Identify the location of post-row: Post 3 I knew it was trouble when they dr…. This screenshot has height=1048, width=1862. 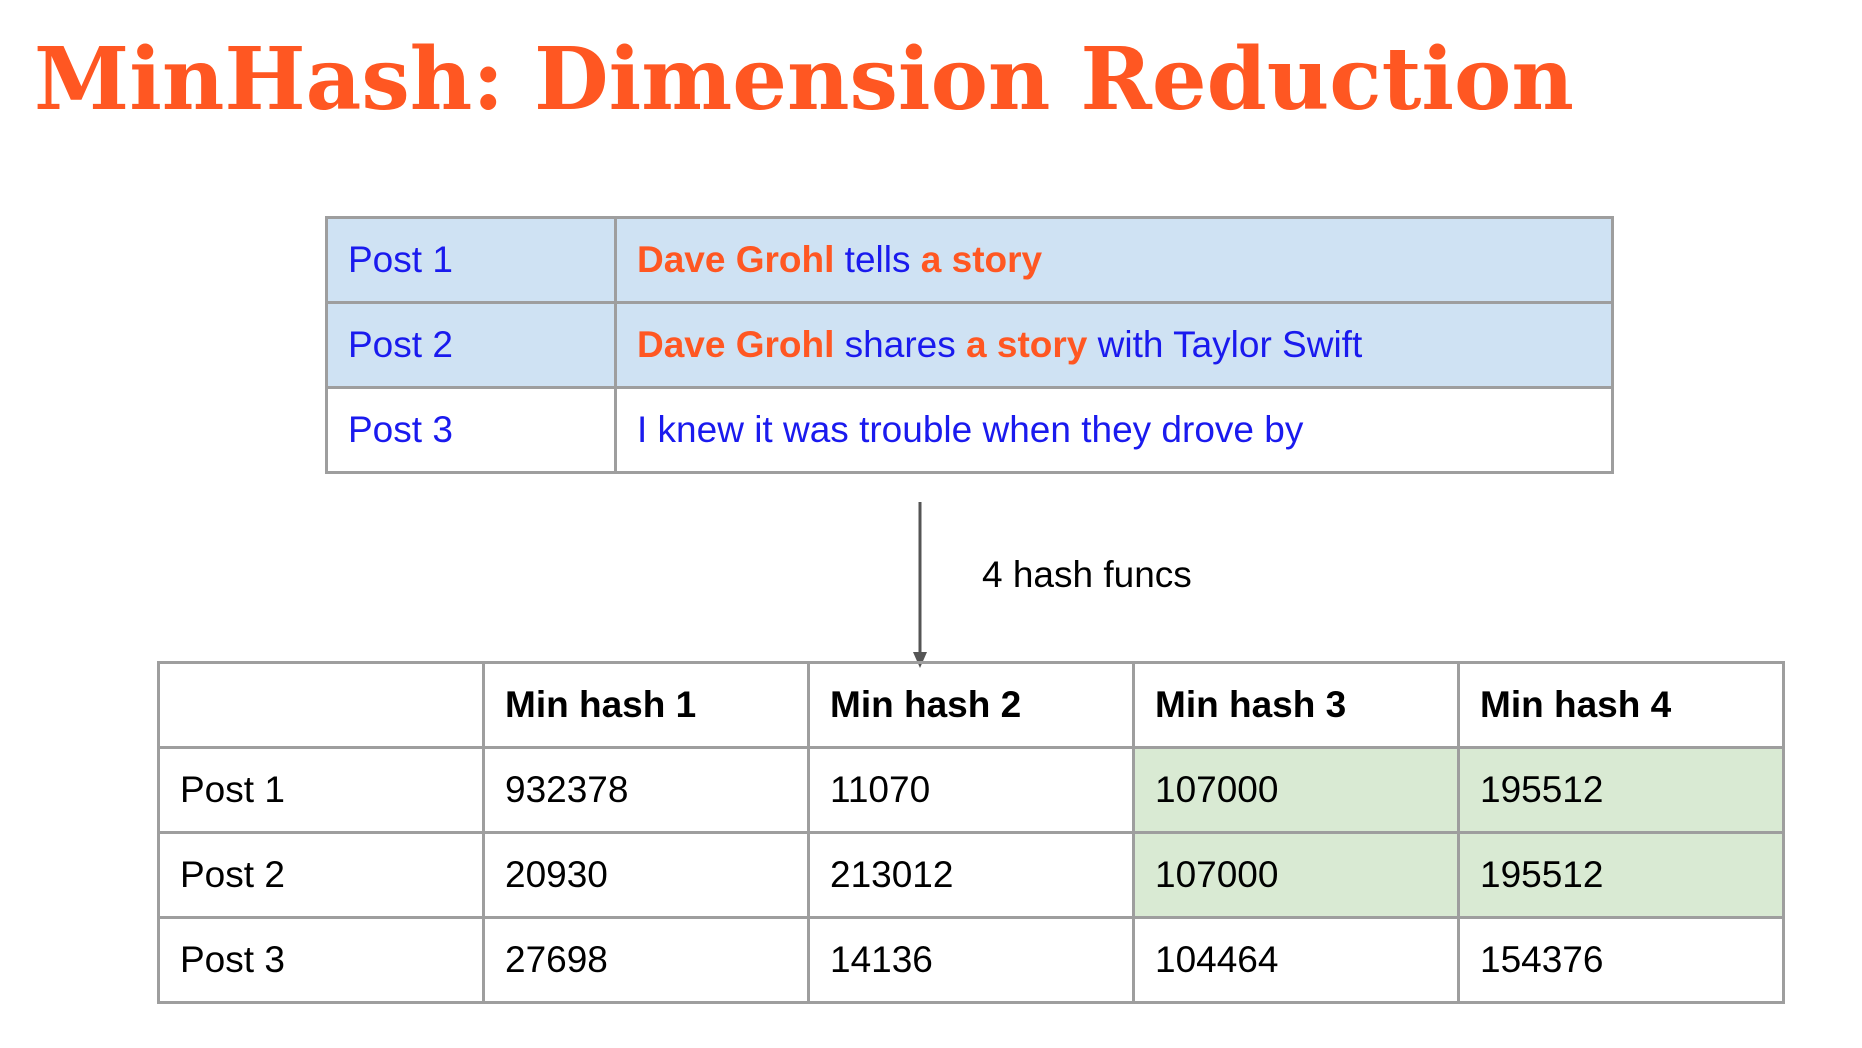
(969, 430).